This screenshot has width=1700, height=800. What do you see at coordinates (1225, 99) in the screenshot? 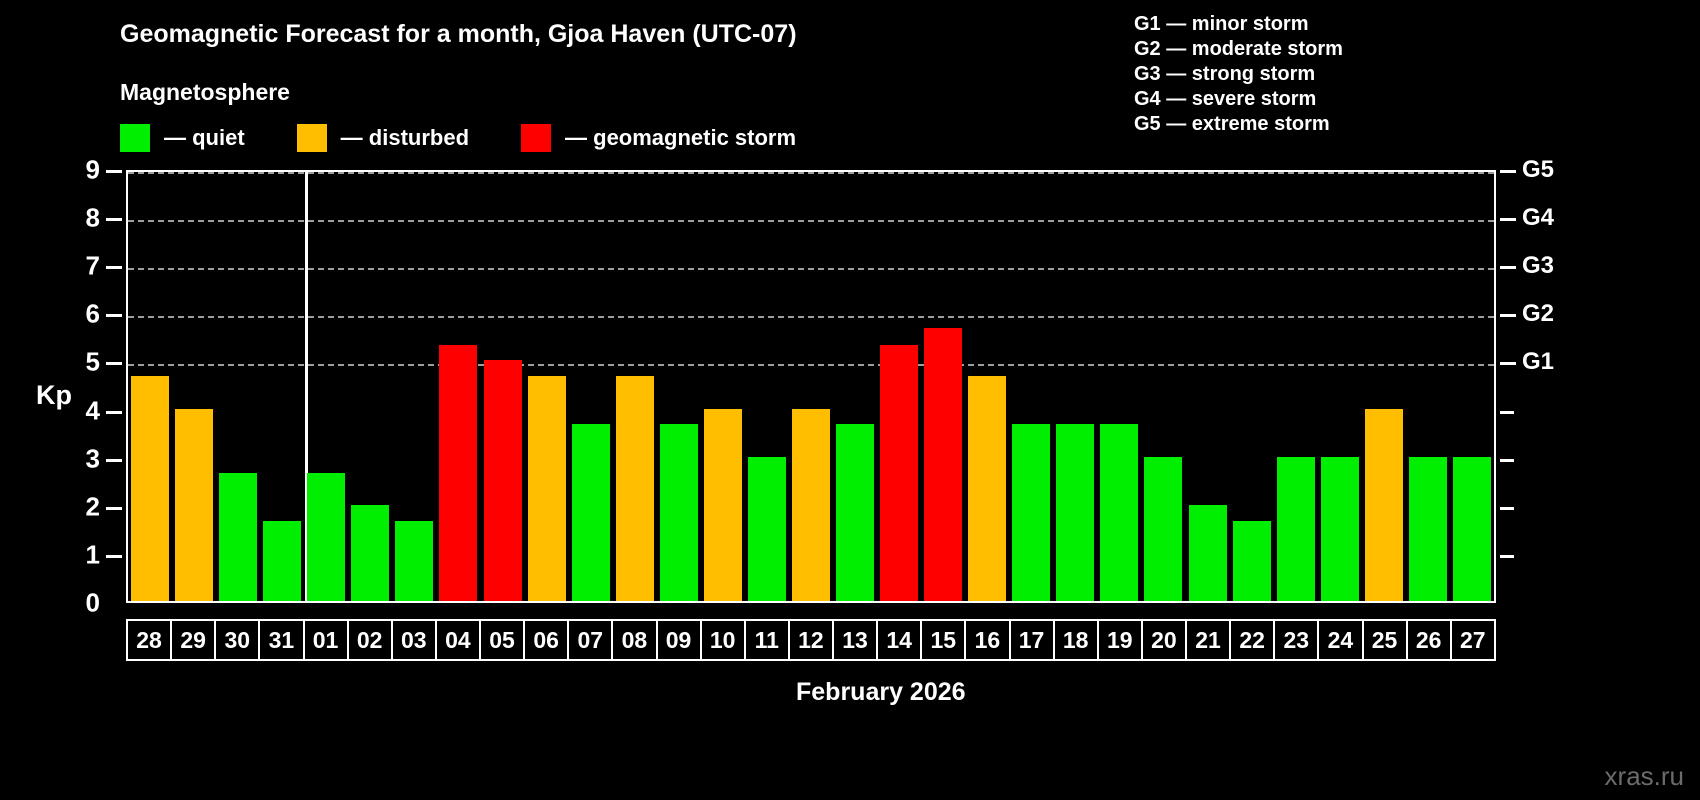
I see `g-scale-row-4: G4 — severe storm` at bounding box center [1225, 99].